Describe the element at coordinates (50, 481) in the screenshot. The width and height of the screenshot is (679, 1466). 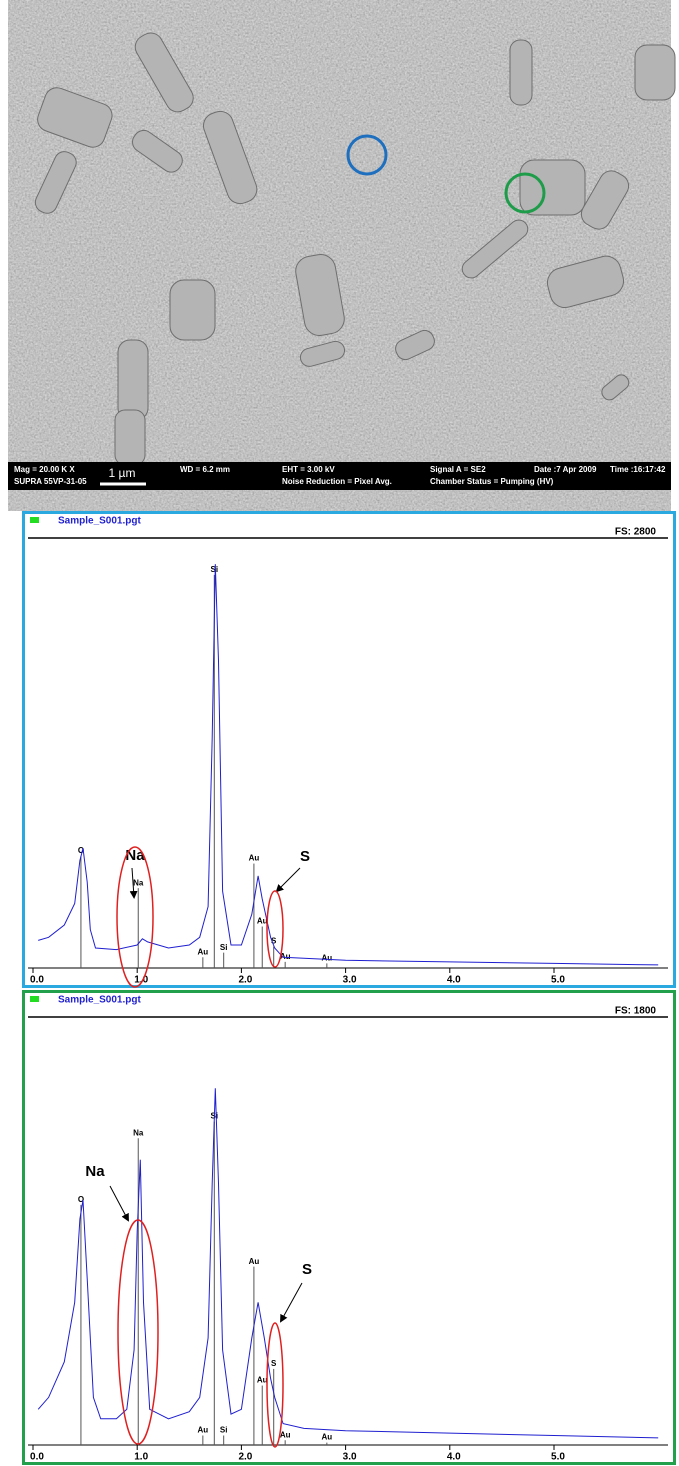
I see `sem-info: SUPRA 55VP-31-05` at that location.